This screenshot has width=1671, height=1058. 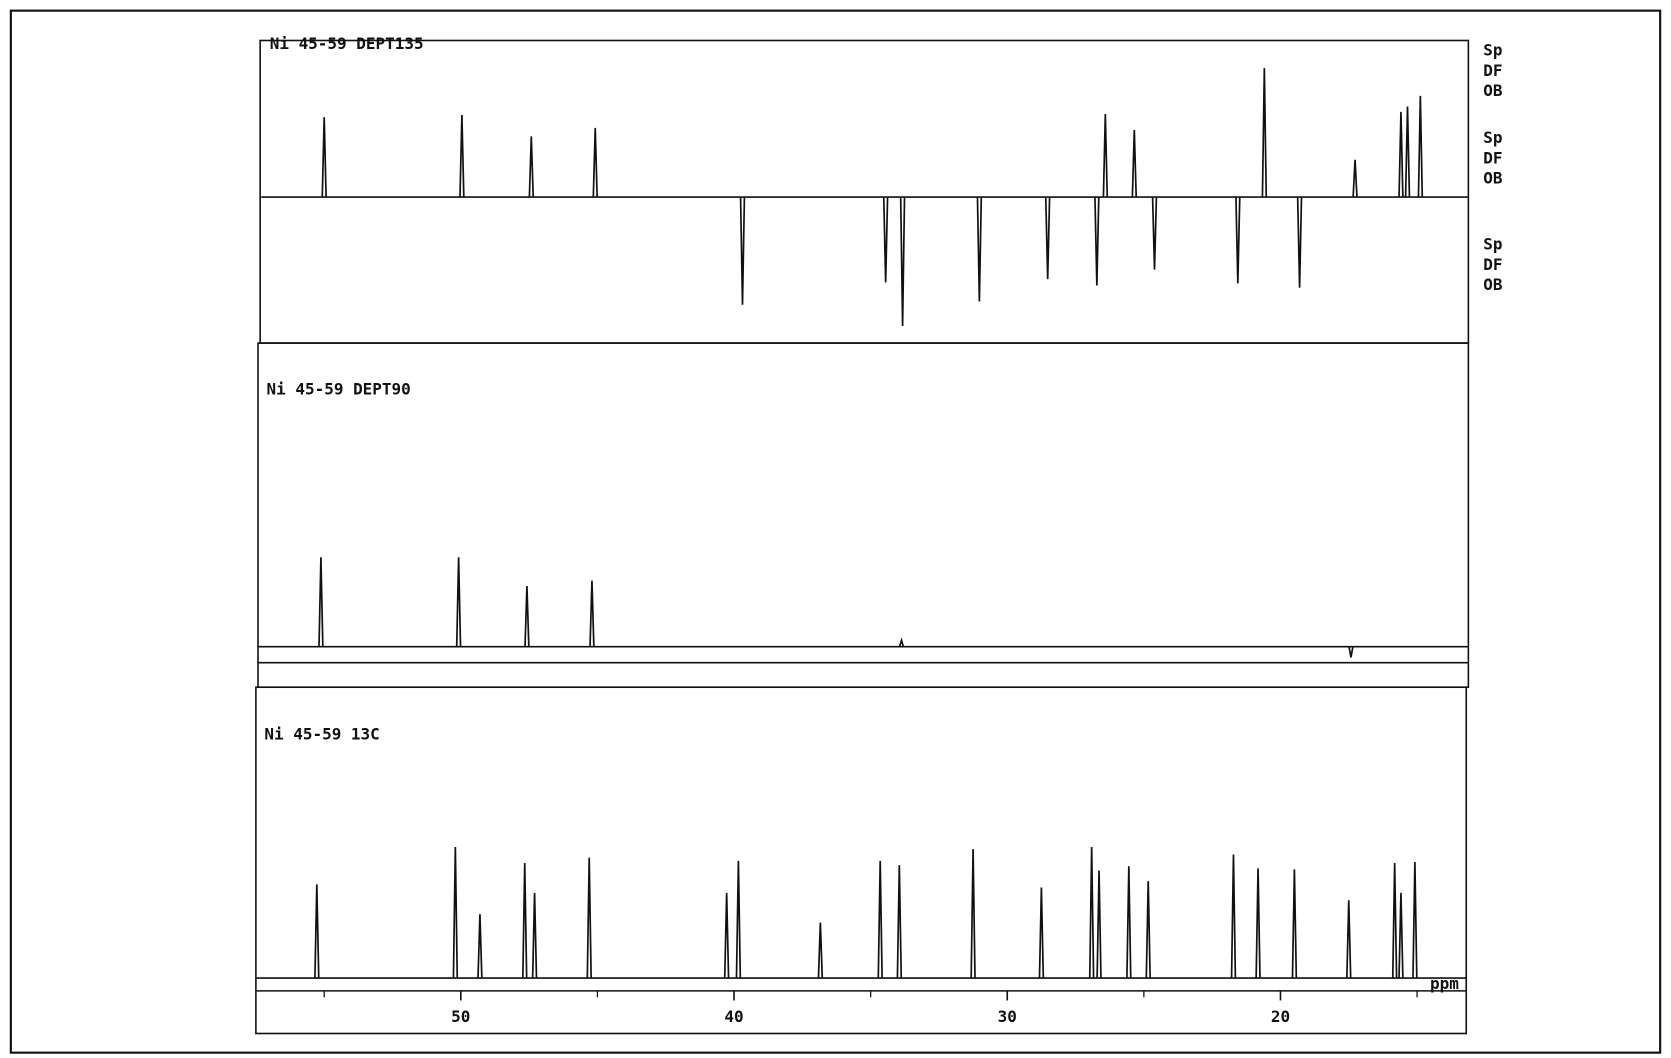 I want to click on x-tick-label: 50, so click(x=460, y=1016).